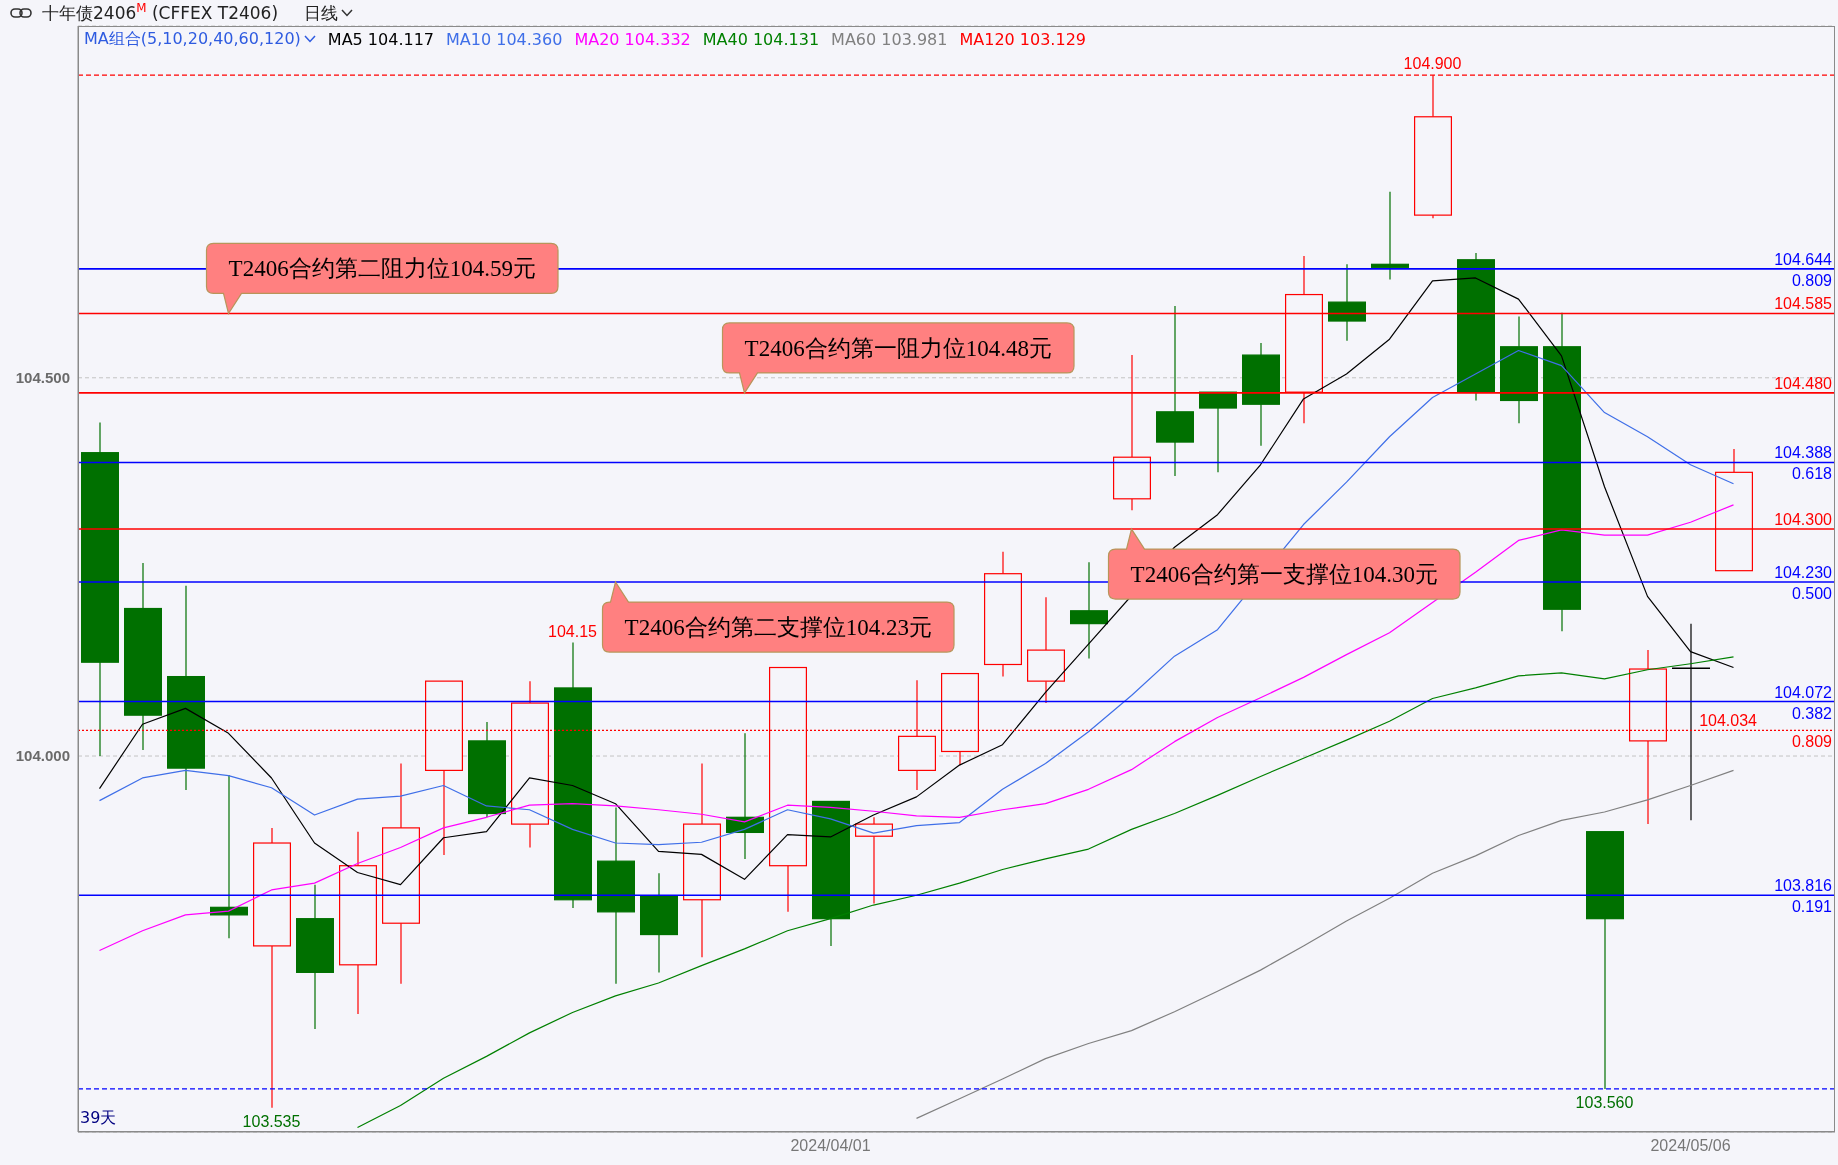 This screenshot has height=1165, width=1838. What do you see at coordinates (1803, 573) in the screenshot?
I see `annotation: 104.230` at bounding box center [1803, 573].